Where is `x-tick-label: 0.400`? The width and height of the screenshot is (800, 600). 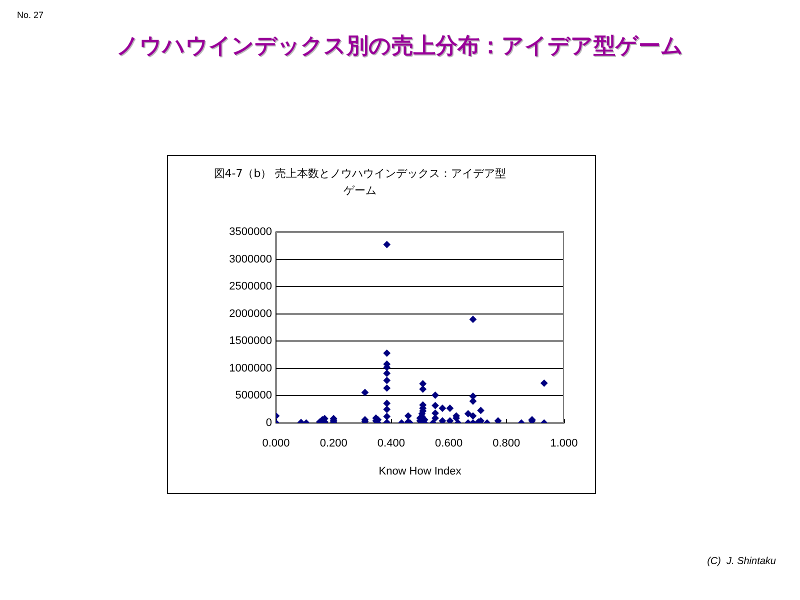 x-tick-label: 0.400 is located at coordinates (391, 444).